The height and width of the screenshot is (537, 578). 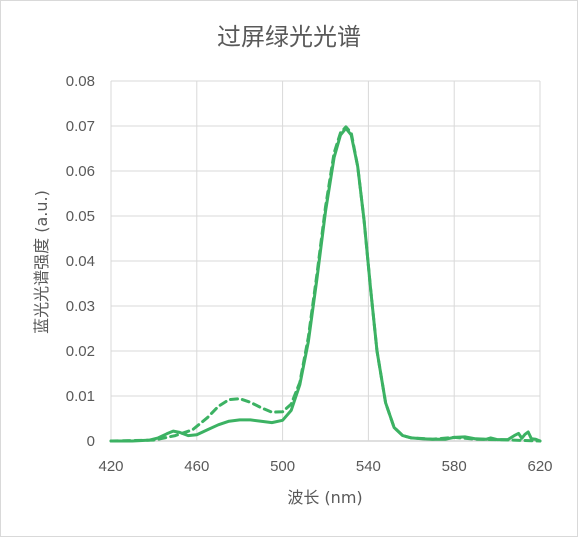 What do you see at coordinates (282, 466) in the screenshot?
I see `x-tick-label: 500` at bounding box center [282, 466].